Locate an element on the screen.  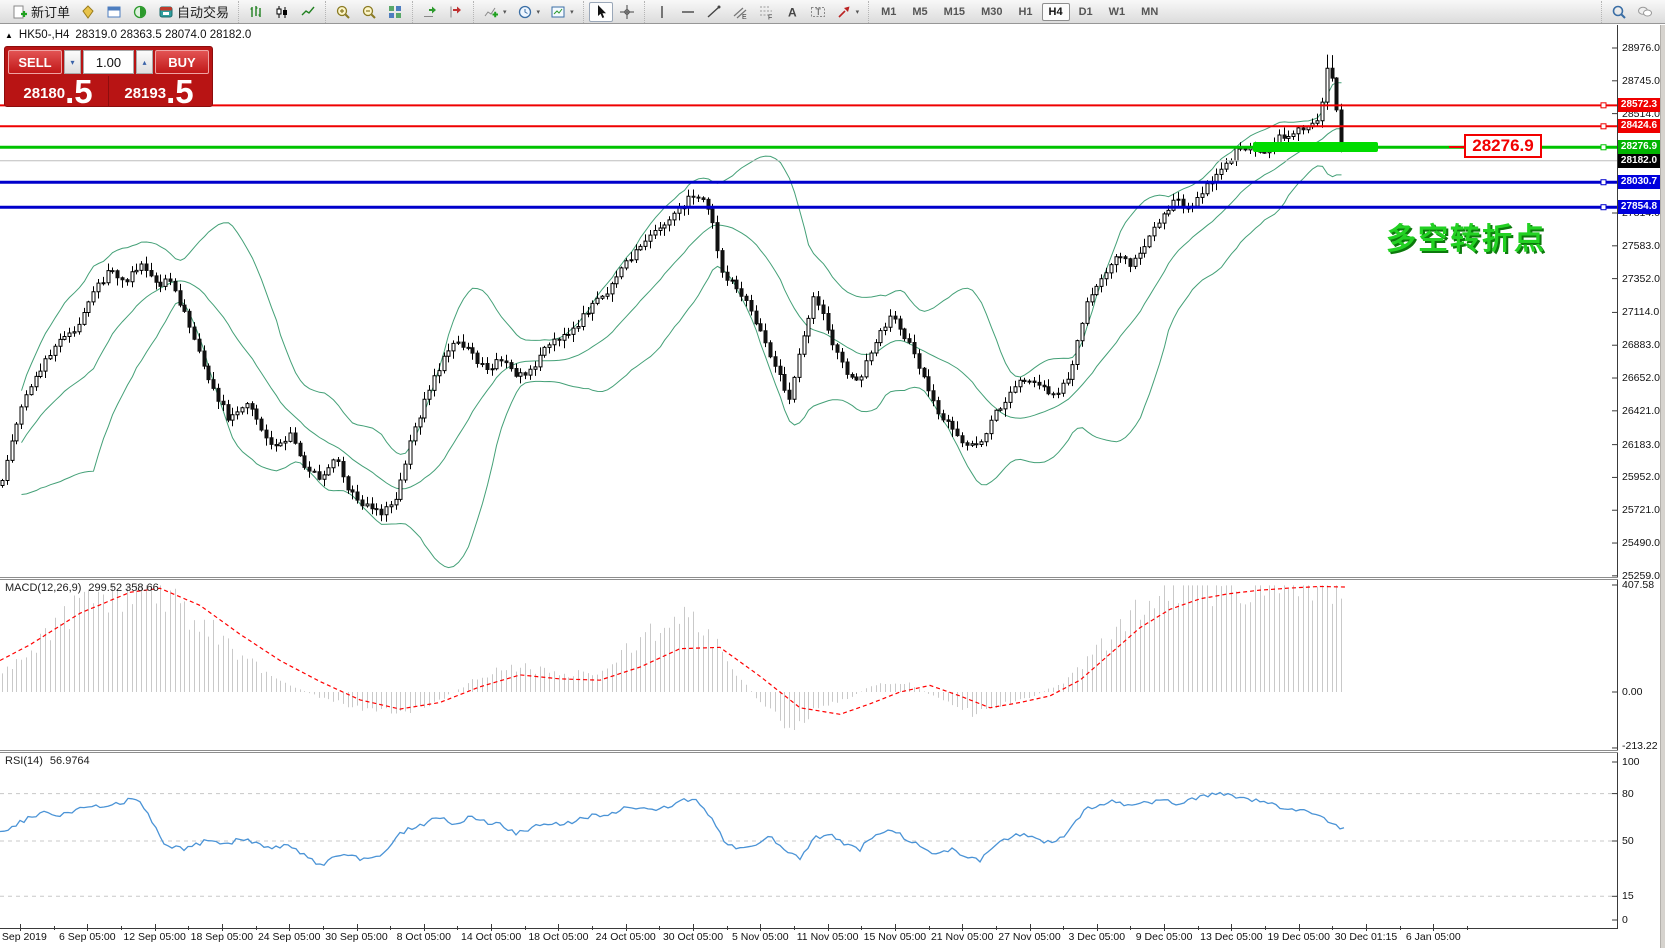
zoom-out-button is located at coordinates (369, 12).